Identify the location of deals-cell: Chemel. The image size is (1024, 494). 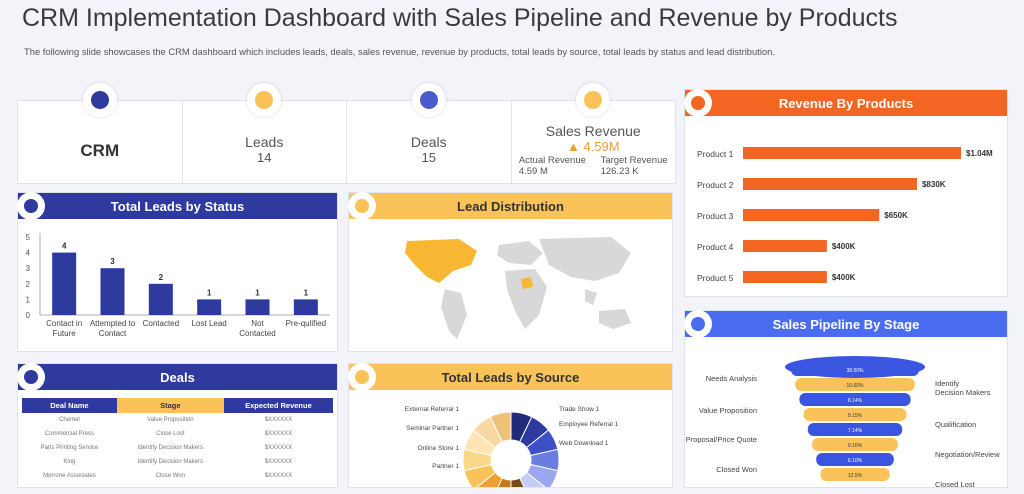
(69, 420).